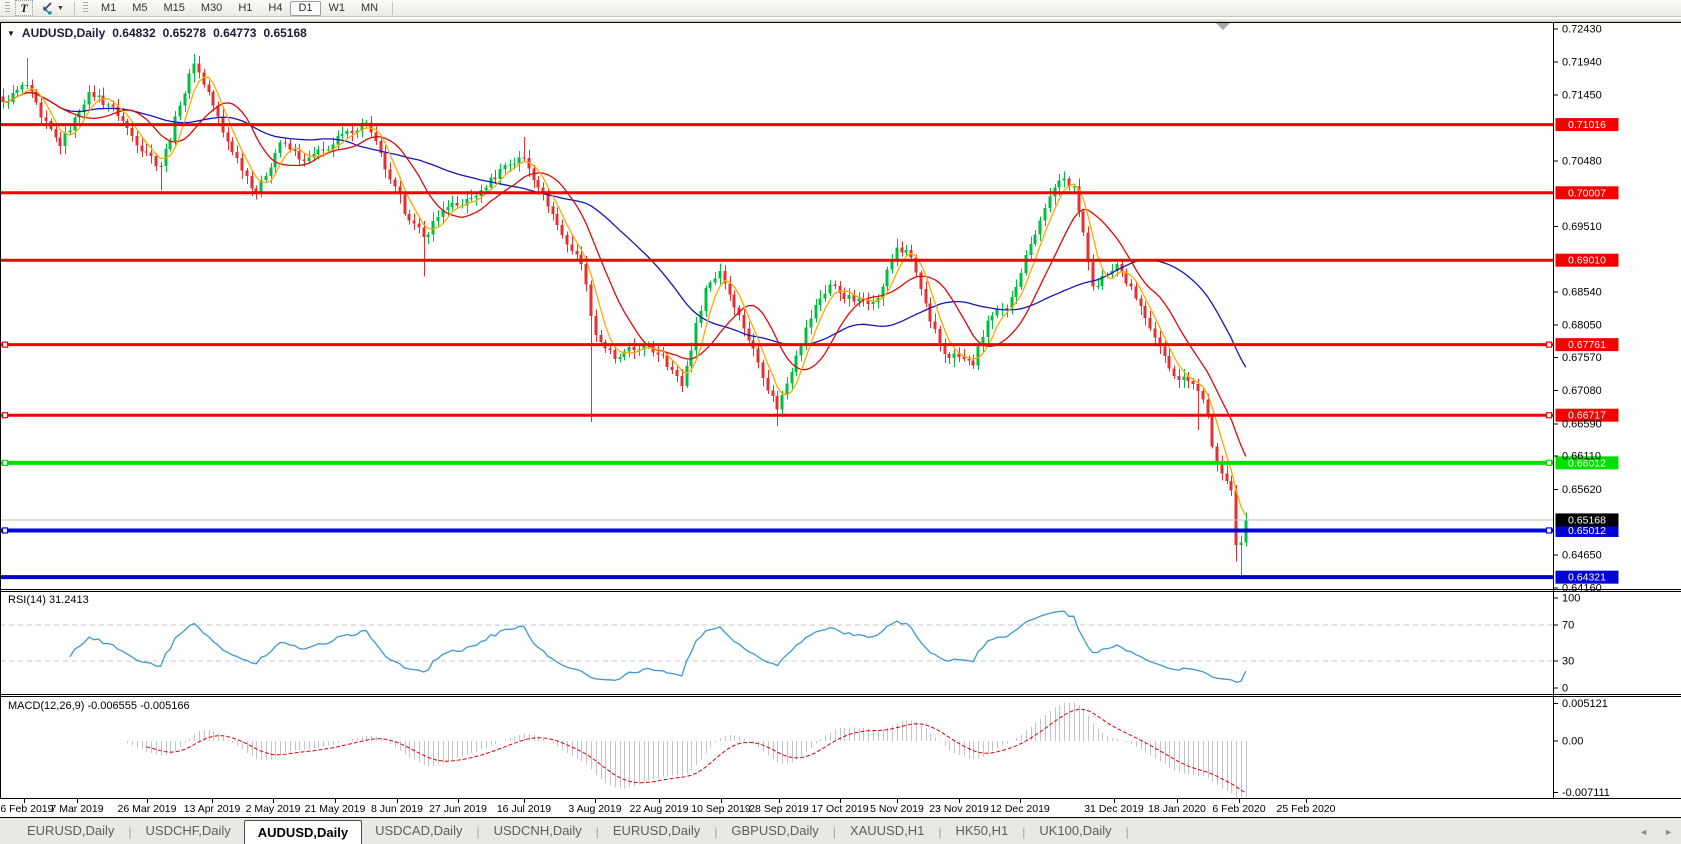 The height and width of the screenshot is (844, 1681). I want to click on hline-0.64321: 0.64321, so click(809, 577).